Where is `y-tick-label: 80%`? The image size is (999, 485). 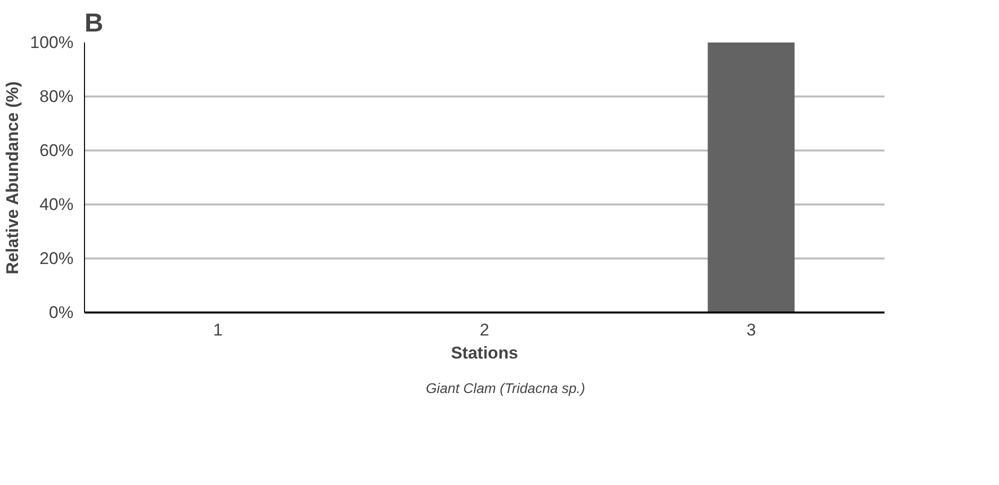 y-tick-label: 80% is located at coordinates (56, 96).